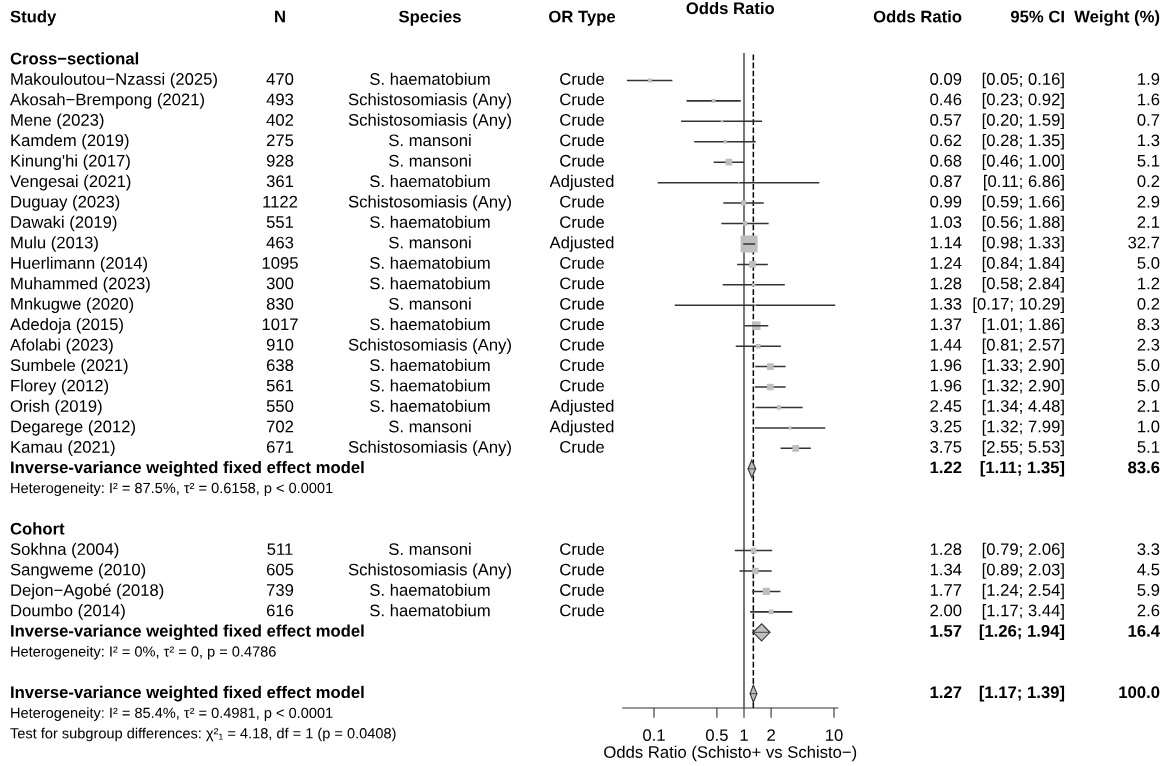 The width and height of the screenshot is (1163, 766). I want to click on text: 1.77, so click(946, 590).